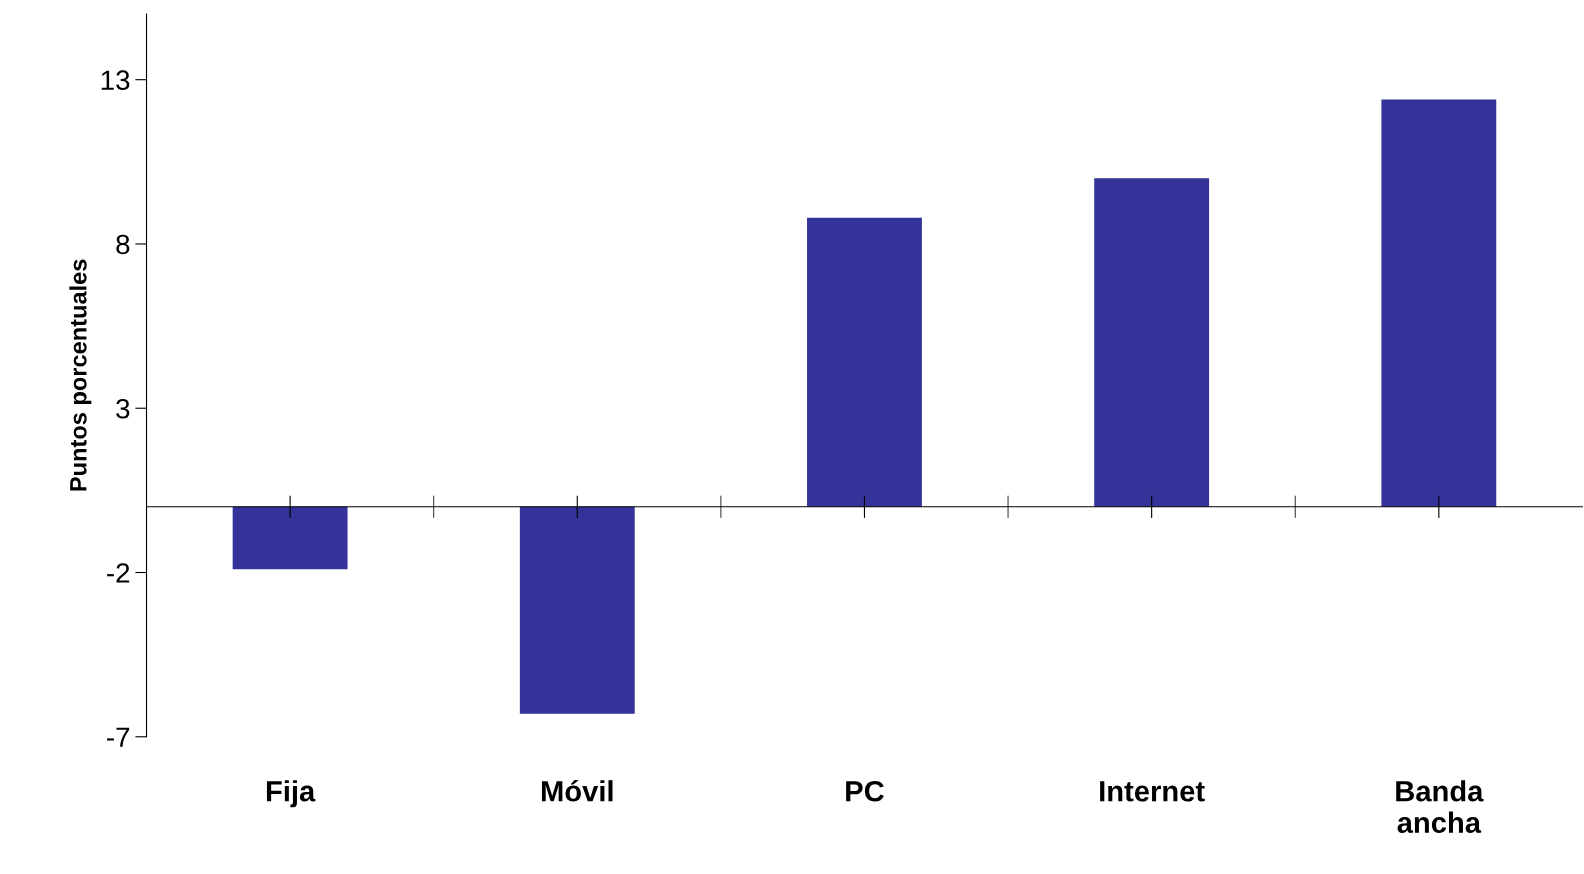  Describe the element at coordinates (577, 790) in the screenshot. I see `x-tick-label: Móvil` at that location.